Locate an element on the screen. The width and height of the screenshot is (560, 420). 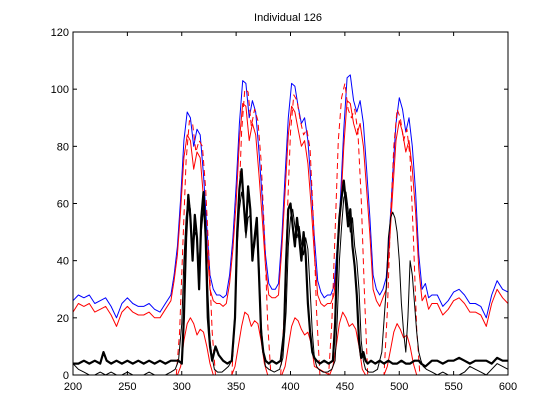
y-tick-label: 120 is located at coordinates (60, 33).